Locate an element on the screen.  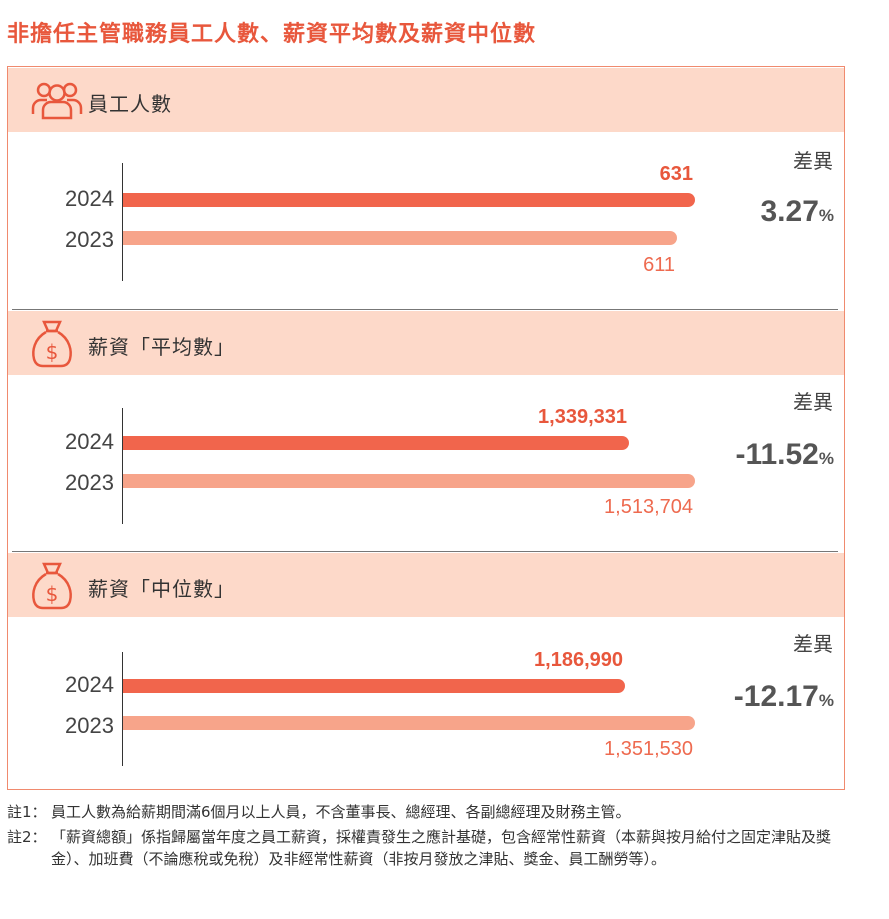
value-label-average-2024: 1,339,331 is located at coordinates (582, 417).